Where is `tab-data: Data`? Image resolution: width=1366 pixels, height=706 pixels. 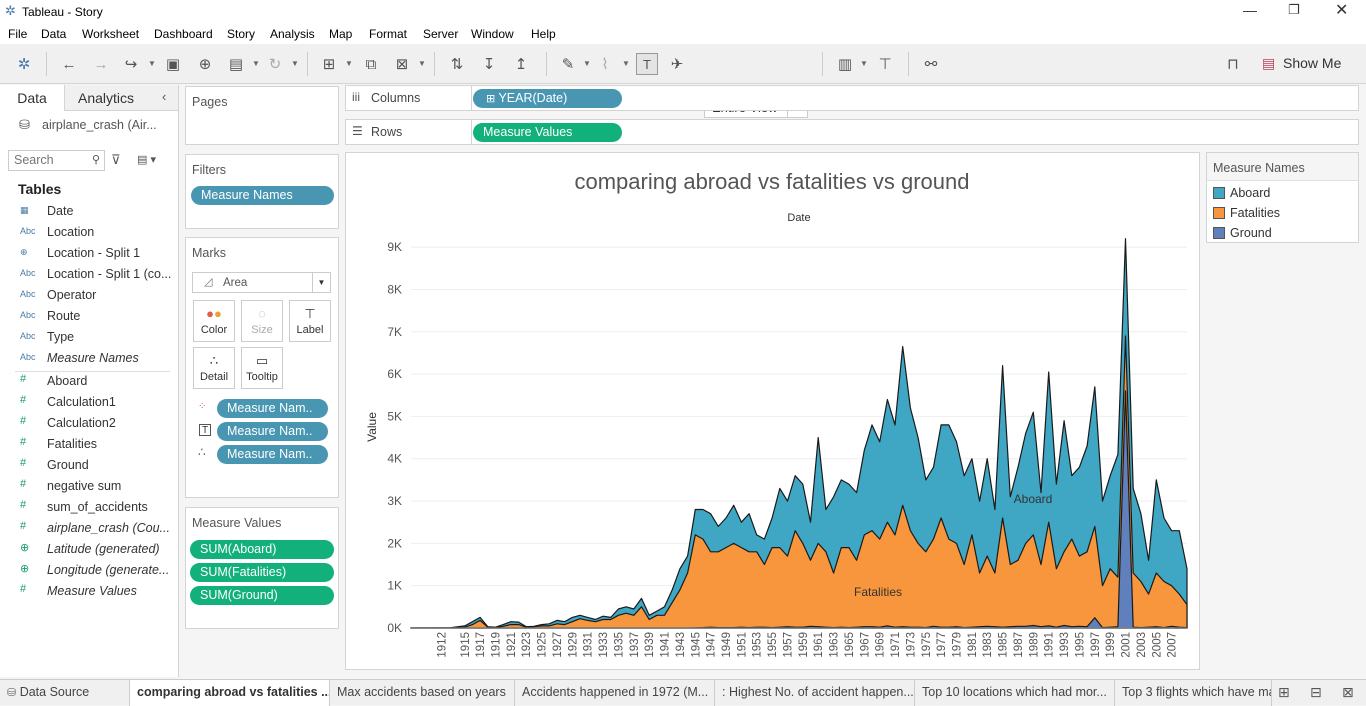
tab-data: Data is located at coordinates (32, 98).